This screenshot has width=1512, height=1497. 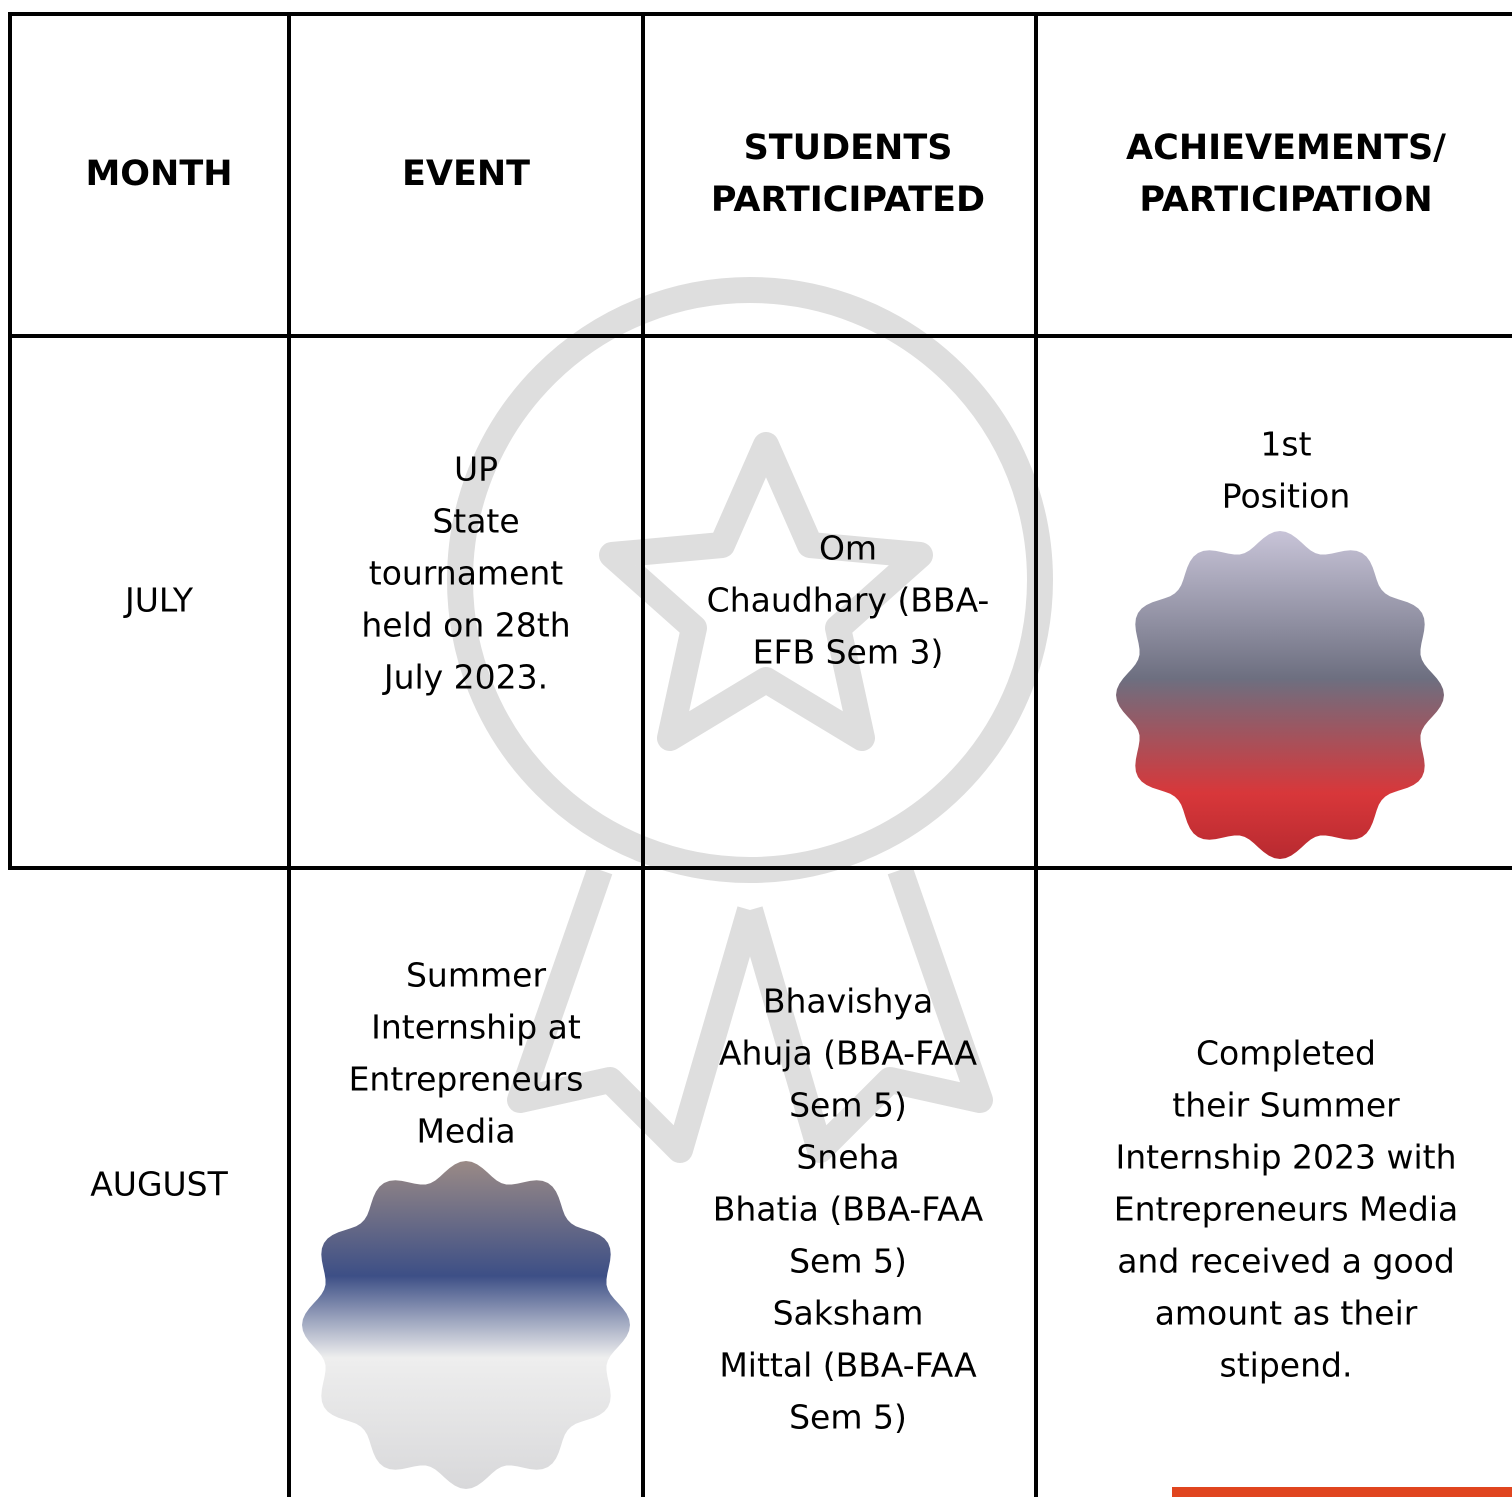 What do you see at coordinates (466, 174) in the screenshot?
I see `header-cell: EVENT` at bounding box center [466, 174].